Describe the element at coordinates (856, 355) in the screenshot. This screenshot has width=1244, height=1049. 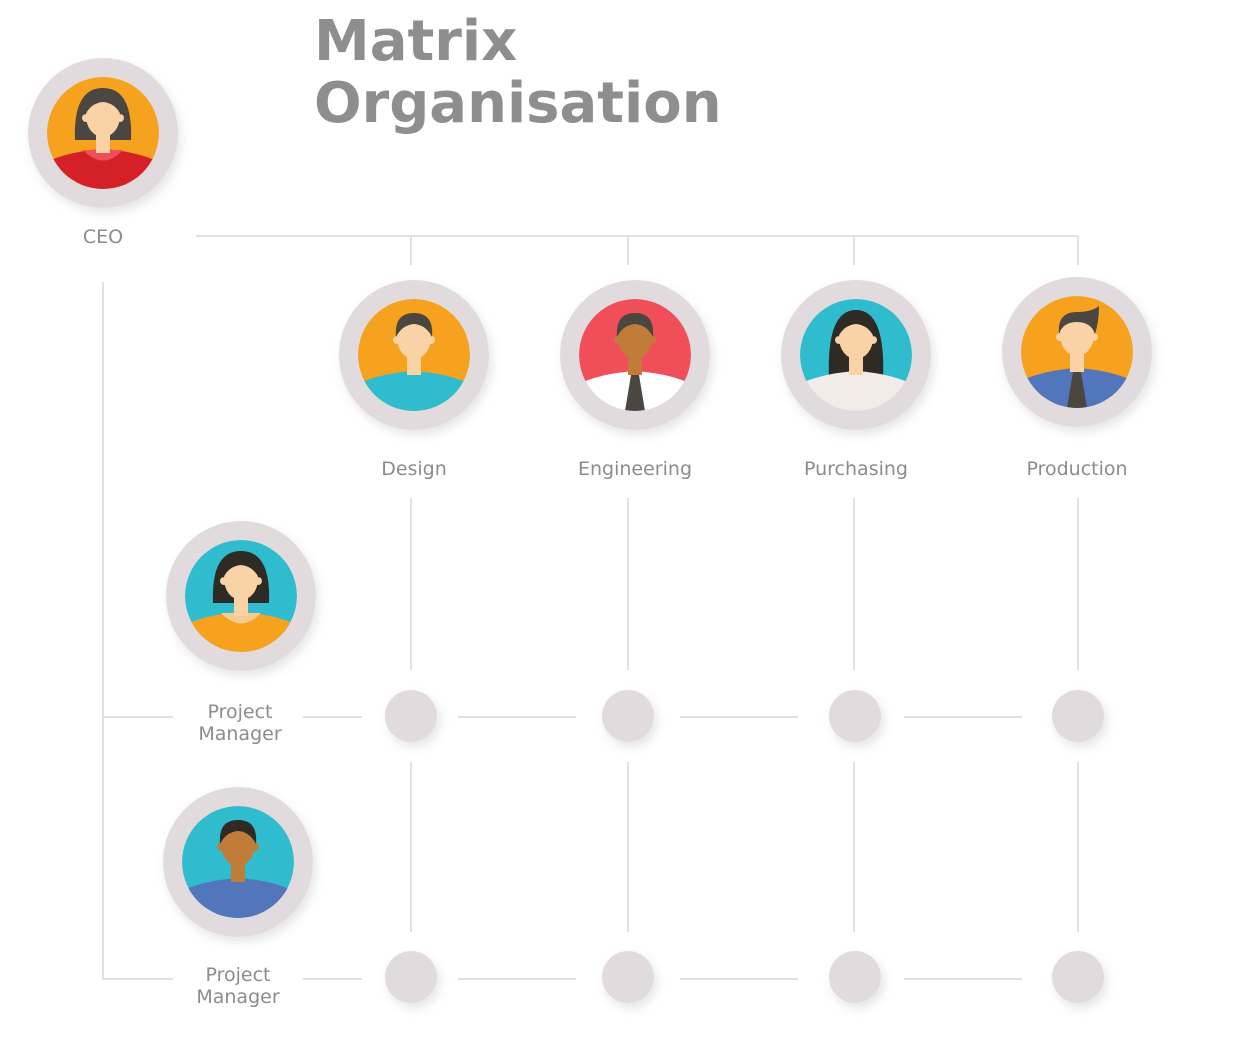
I see `department-avatar-purchasing` at that location.